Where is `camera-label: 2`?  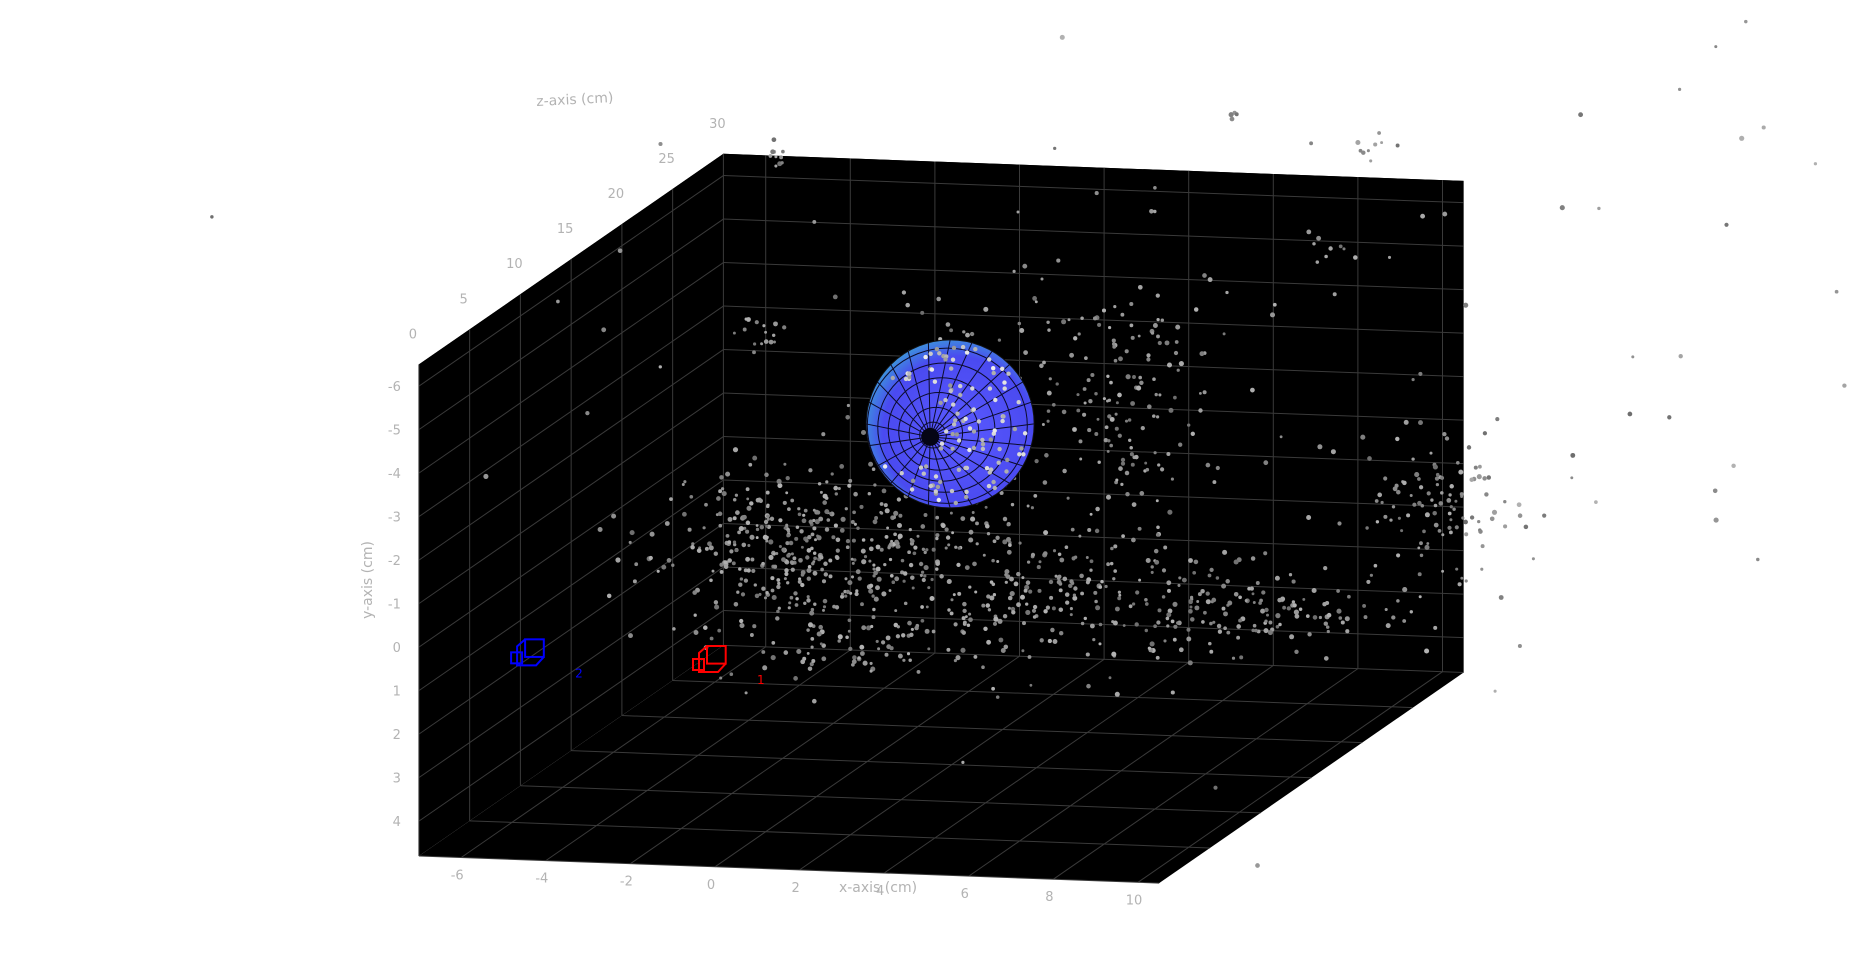
camera-label: 2 is located at coordinates (579, 673).